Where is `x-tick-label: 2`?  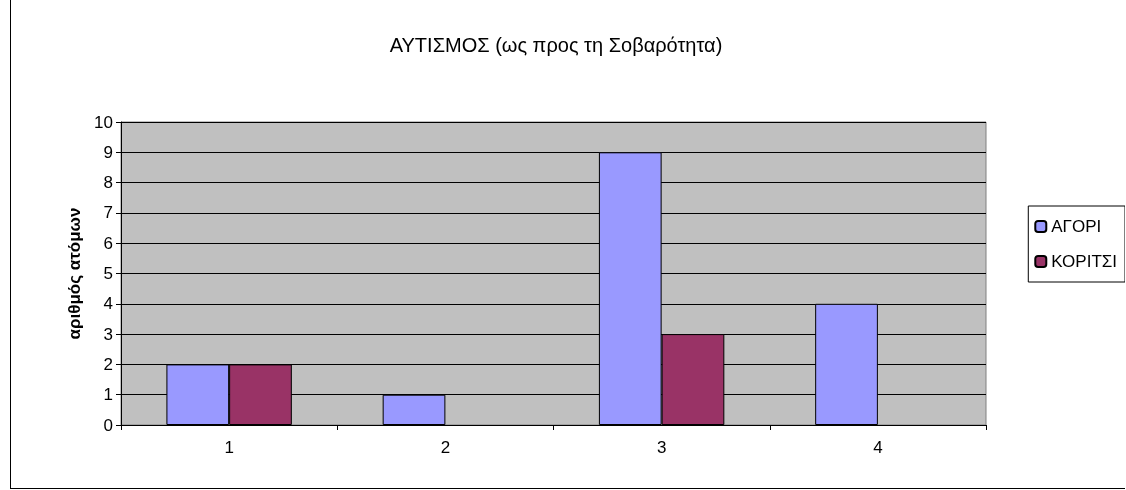
x-tick-label: 2 is located at coordinates (445, 447).